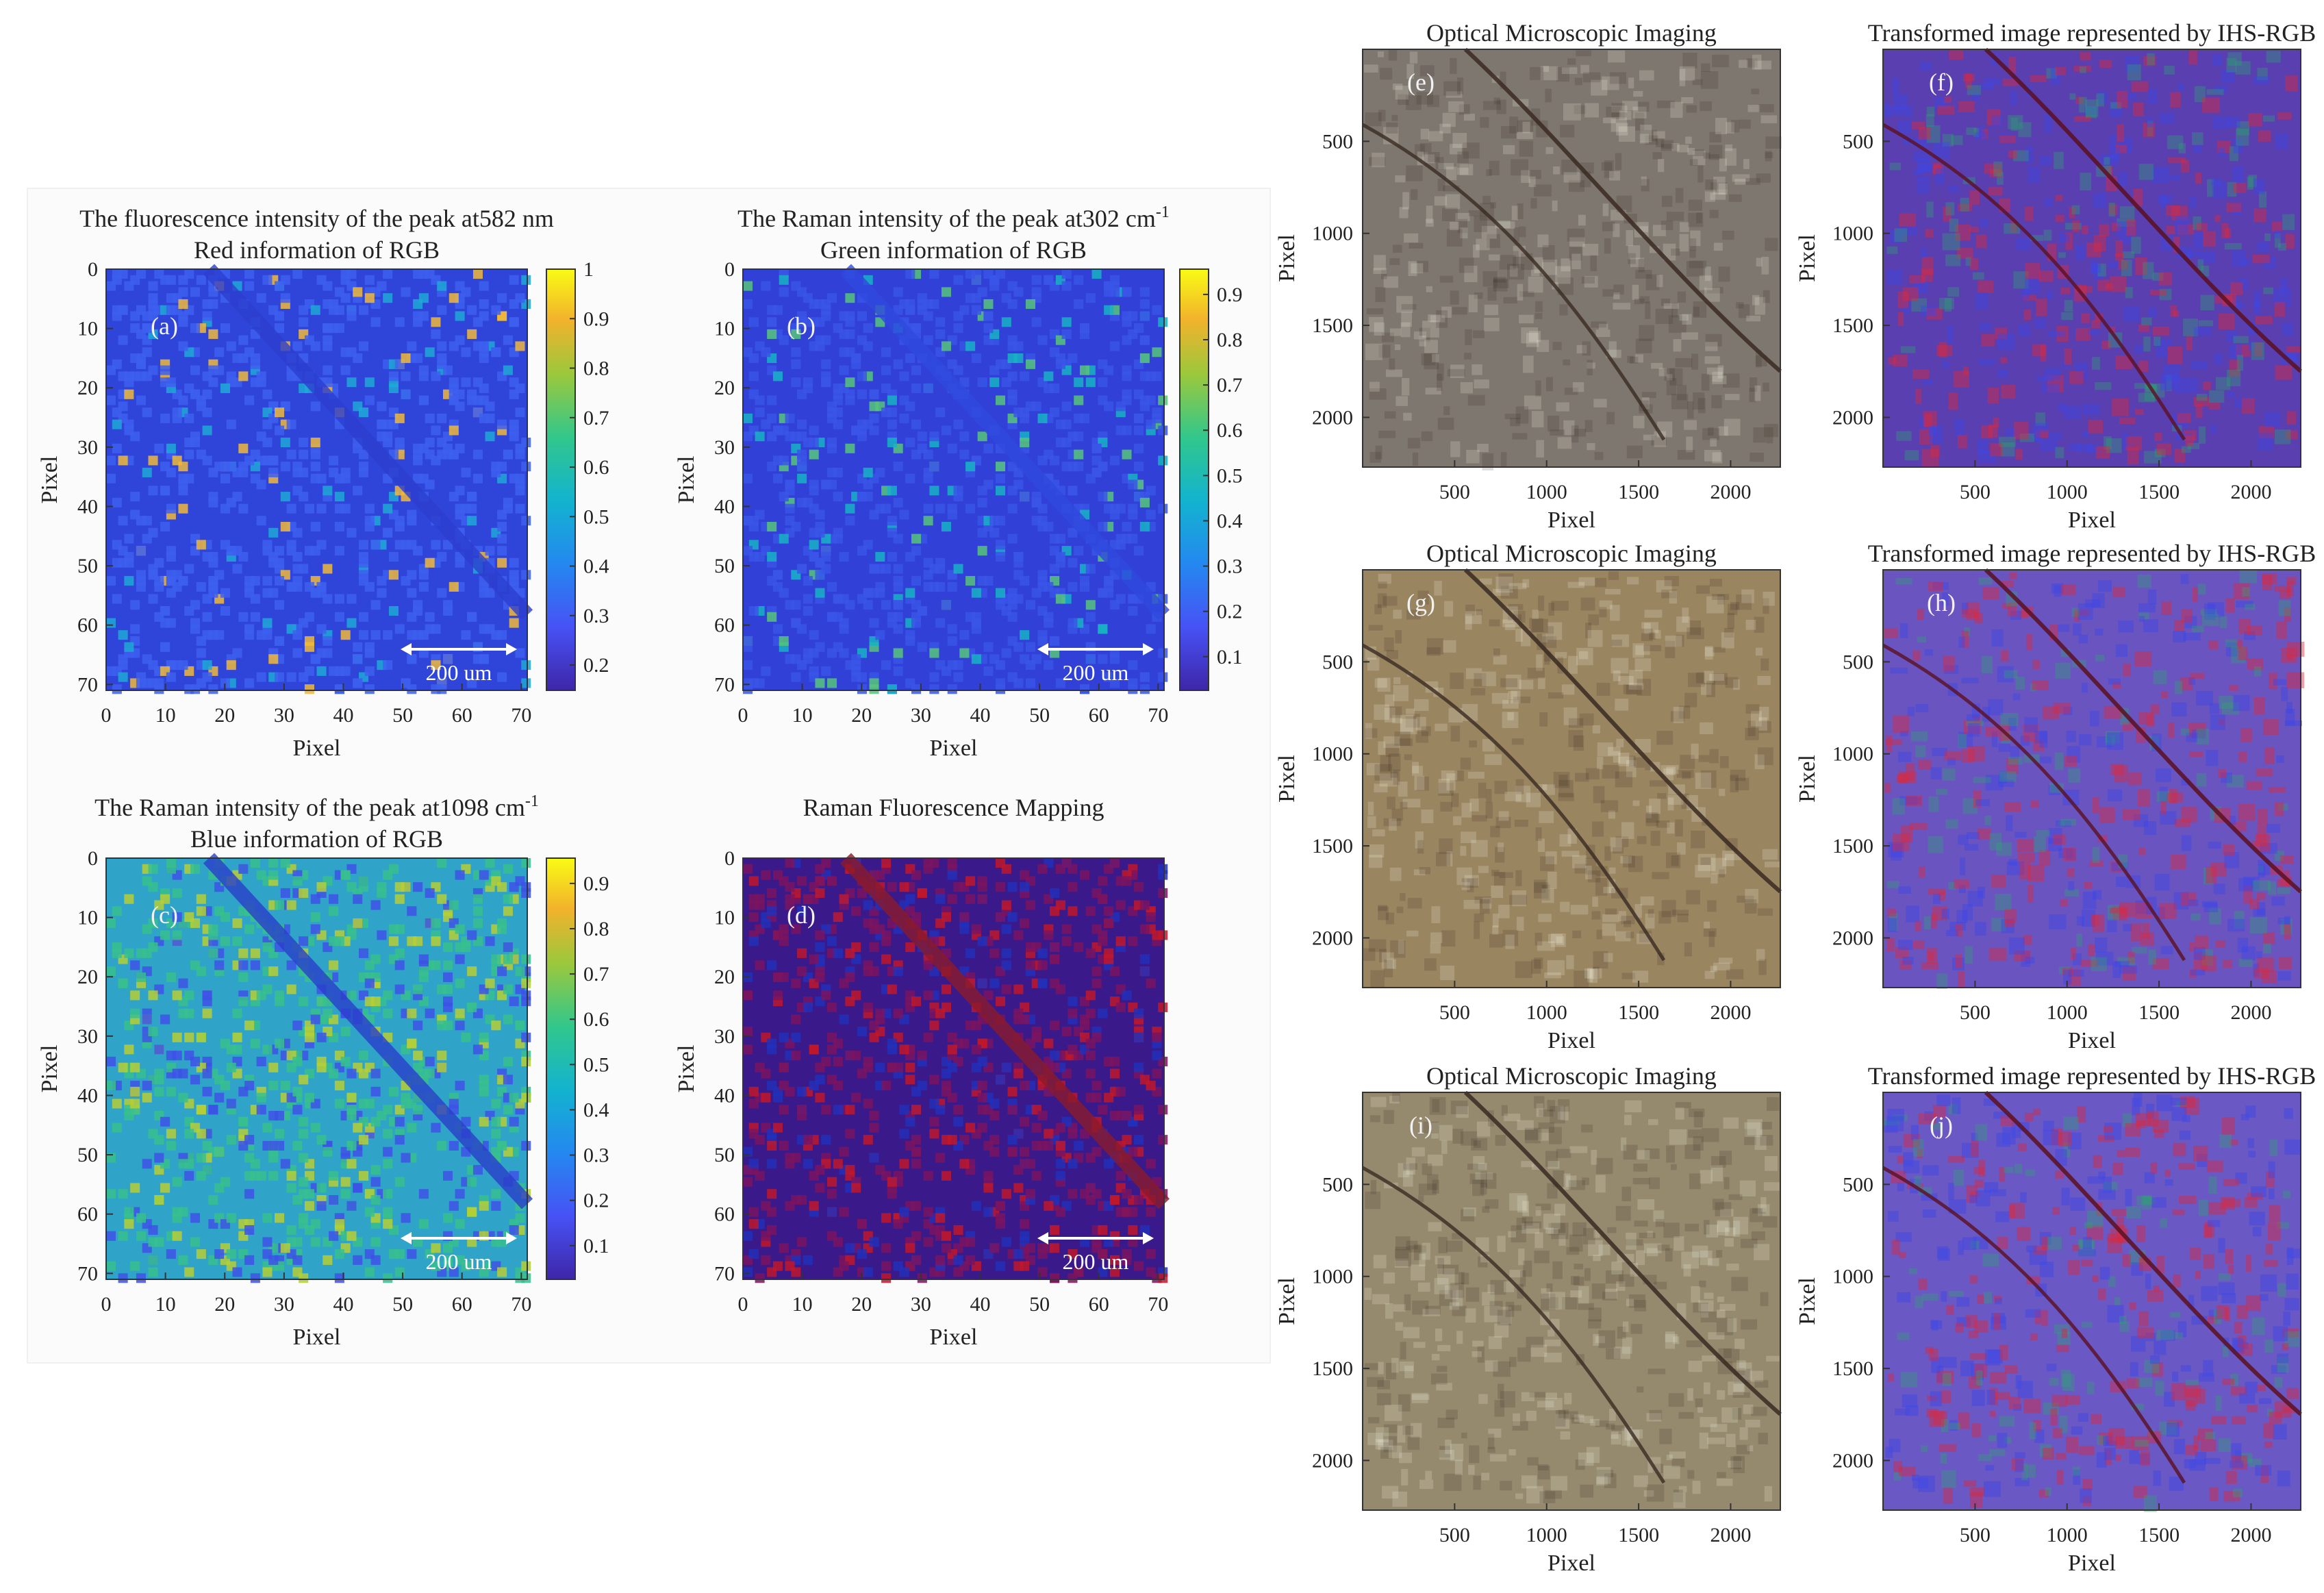 The height and width of the screenshot is (1593, 2324). Describe the element at coordinates (954, 748) in the screenshot. I see `panel-b-xlabel: Pixel` at that location.